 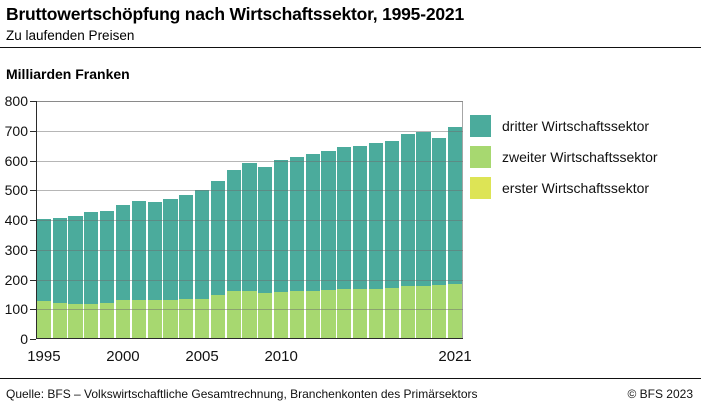 What do you see at coordinates (249, 314) in the screenshot?
I see `bar-segment-2008-zweiter` at bounding box center [249, 314].